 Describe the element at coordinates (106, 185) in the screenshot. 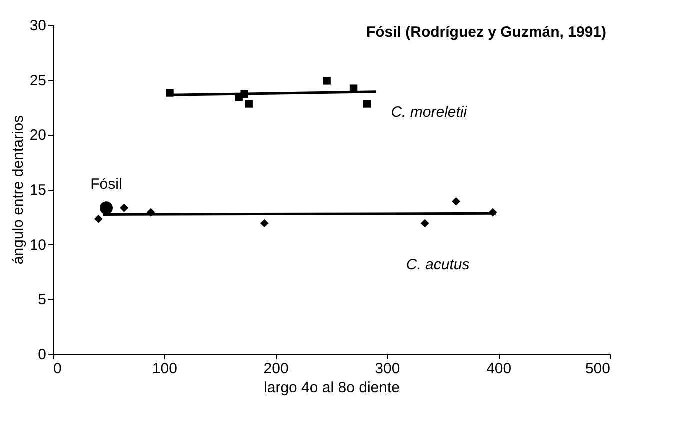

I see `annotation: Fósil` at that location.